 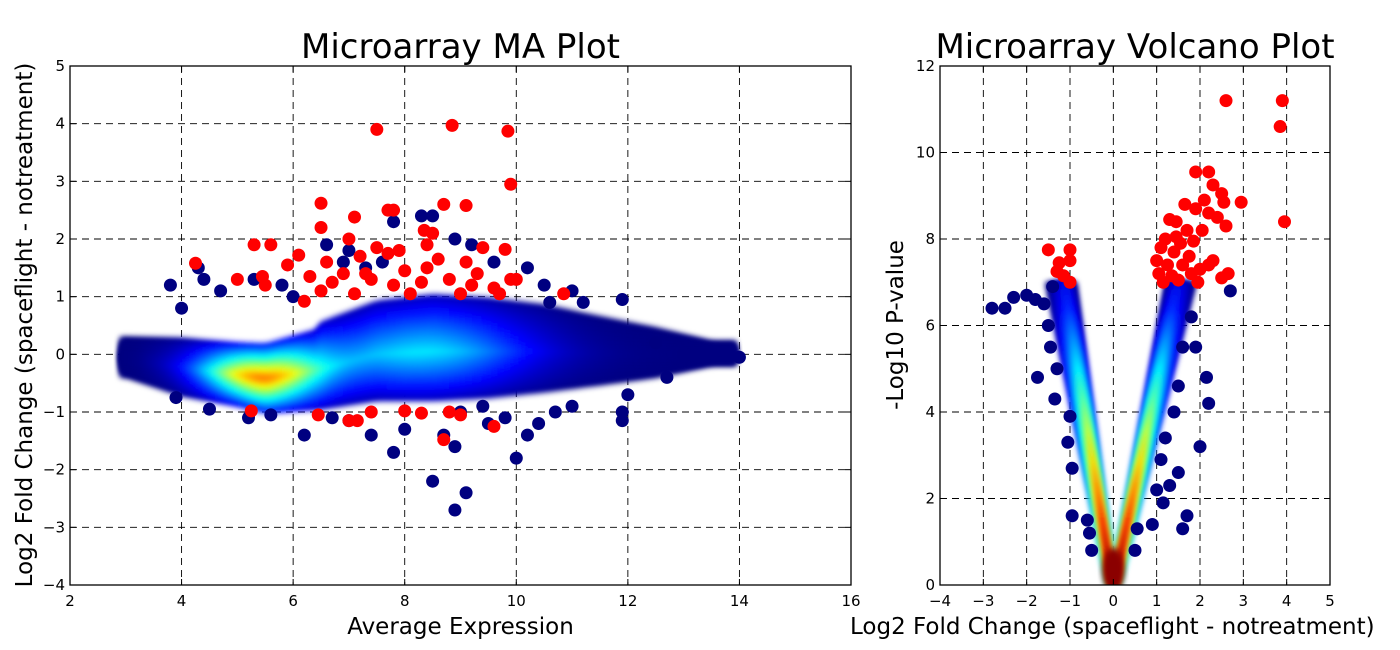 I want to click on ma-plot-significant-points, so click(x=380, y=282).